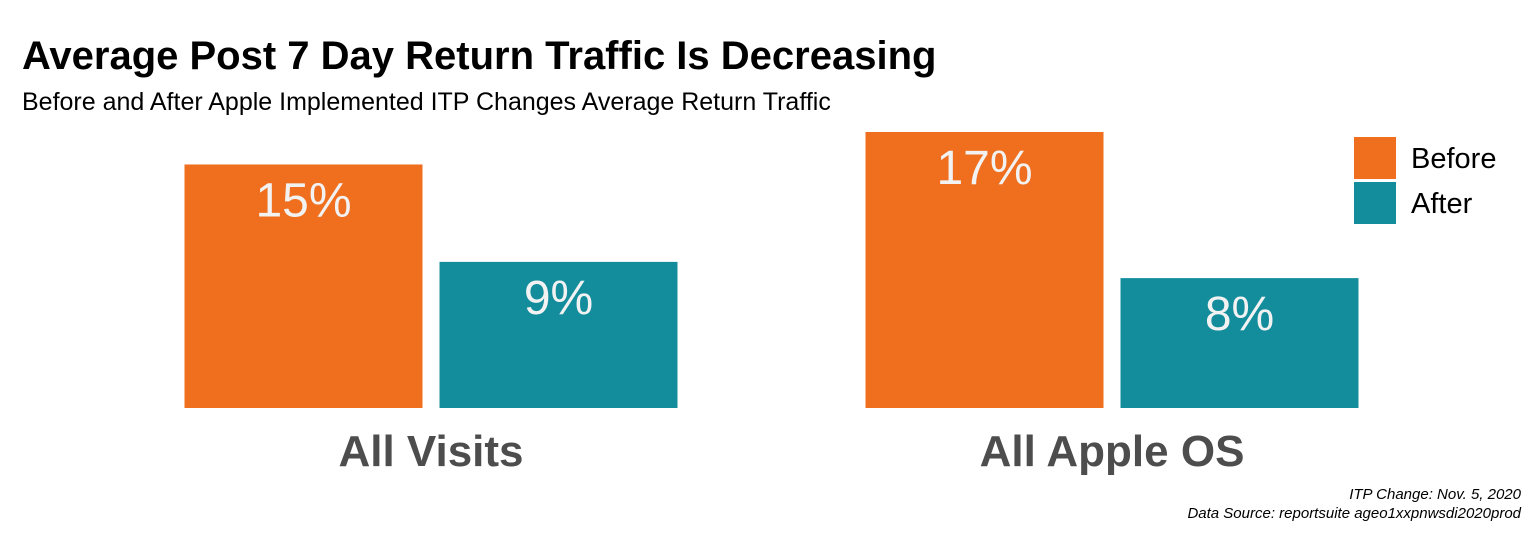 The width and height of the screenshot is (1536, 537). What do you see at coordinates (1442, 204) in the screenshot?
I see `legend-label-after: After` at bounding box center [1442, 204].